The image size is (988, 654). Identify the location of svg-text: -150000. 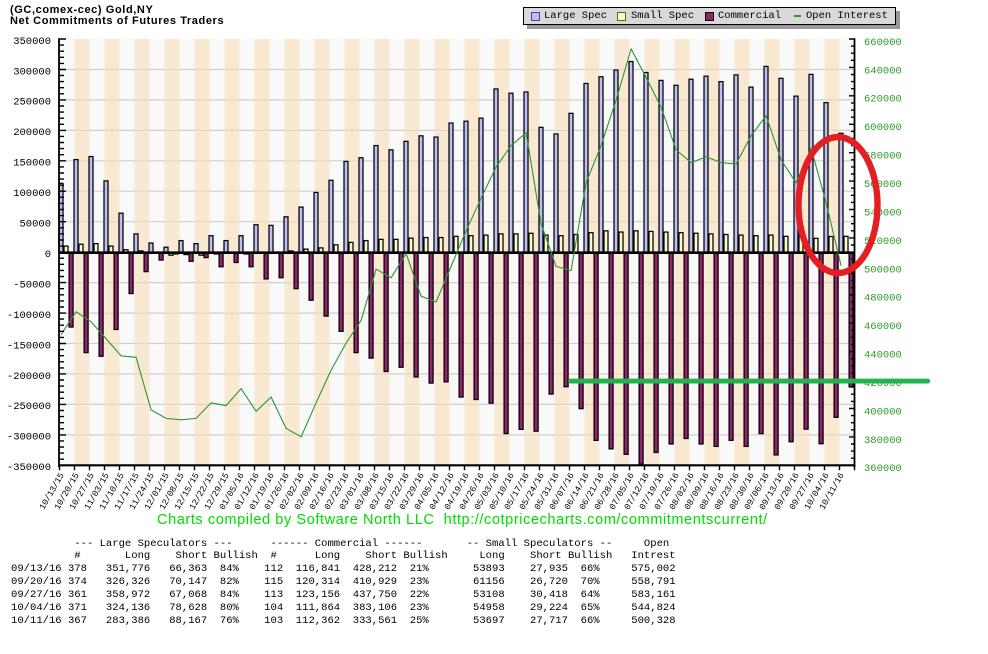
(29, 346).